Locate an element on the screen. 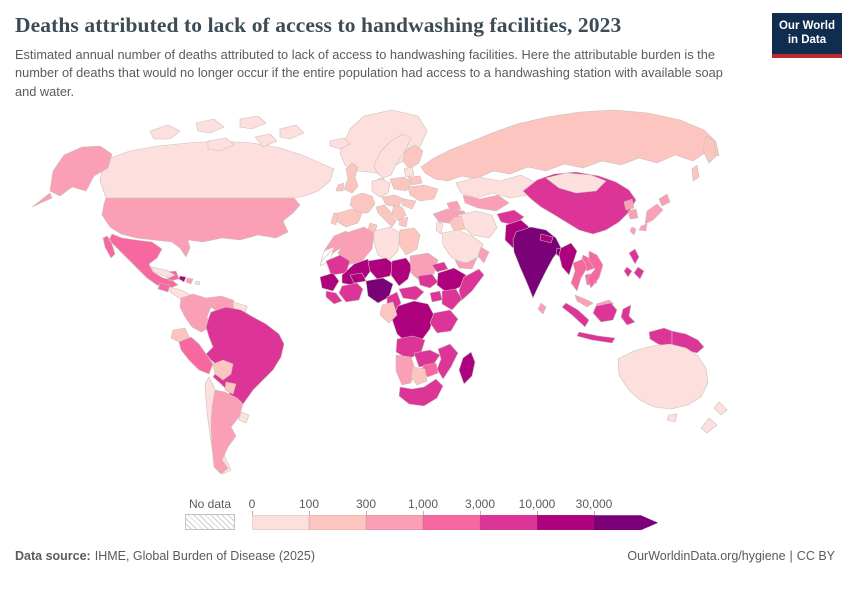 This screenshot has width=850, height=600. footer-url: OurWorldinData.org/hygiene is located at coordinates (706, 556).